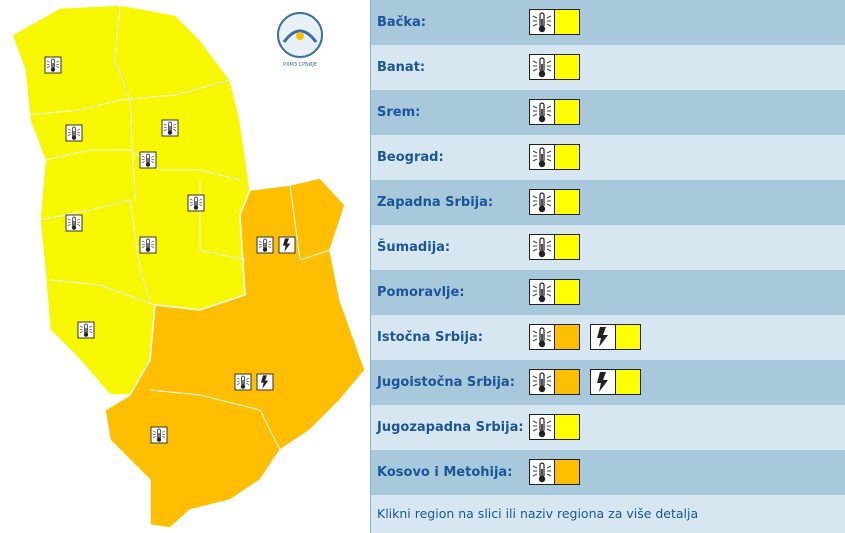 The image size is (845, 533). Describe the element at coordinates (300, 40) in the screenshot. I see `logo: РХМЗ СРБИЈЕ` at that location.